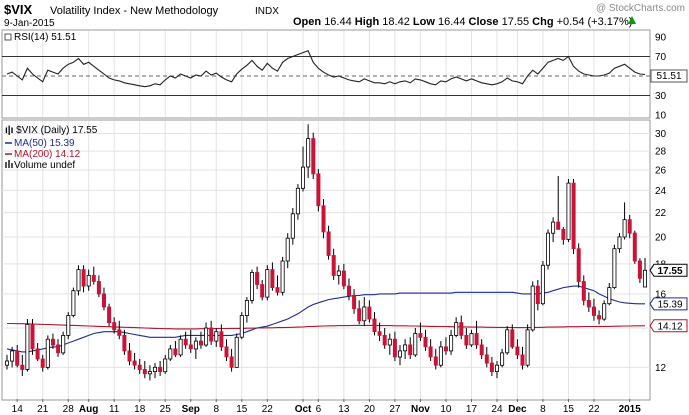 Image resolution: width=689 pixels, height=415 pixels. I want to click on open-label: Open, so click(307, 22).